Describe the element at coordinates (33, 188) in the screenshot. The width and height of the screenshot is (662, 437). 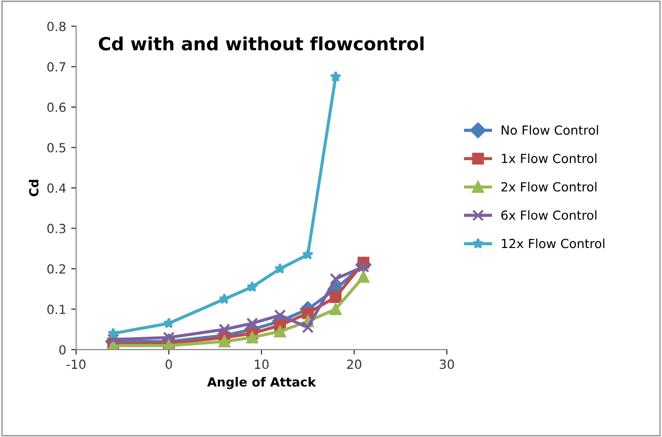
I see `y-axis-title: Cd` at that location.